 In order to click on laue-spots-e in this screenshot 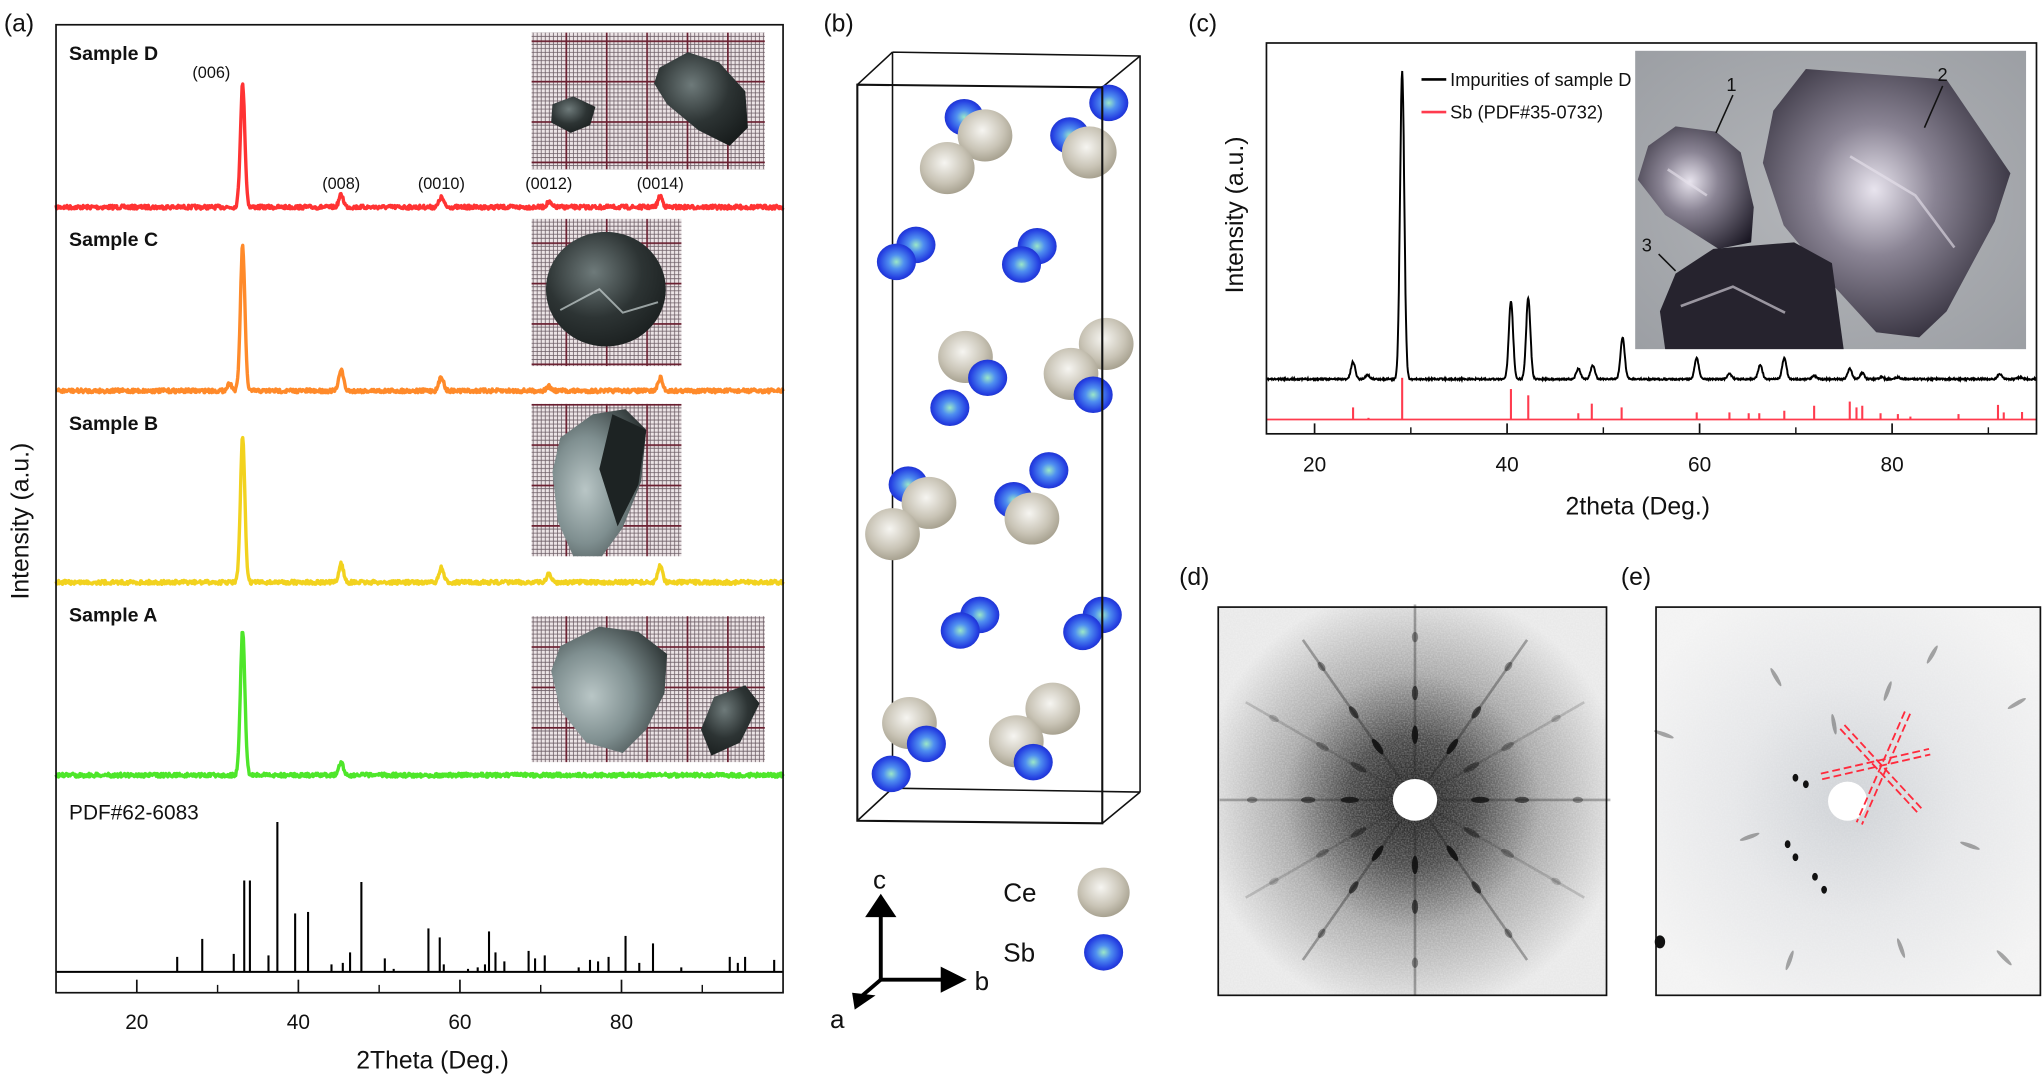, I will do `click(1840, 808)`.